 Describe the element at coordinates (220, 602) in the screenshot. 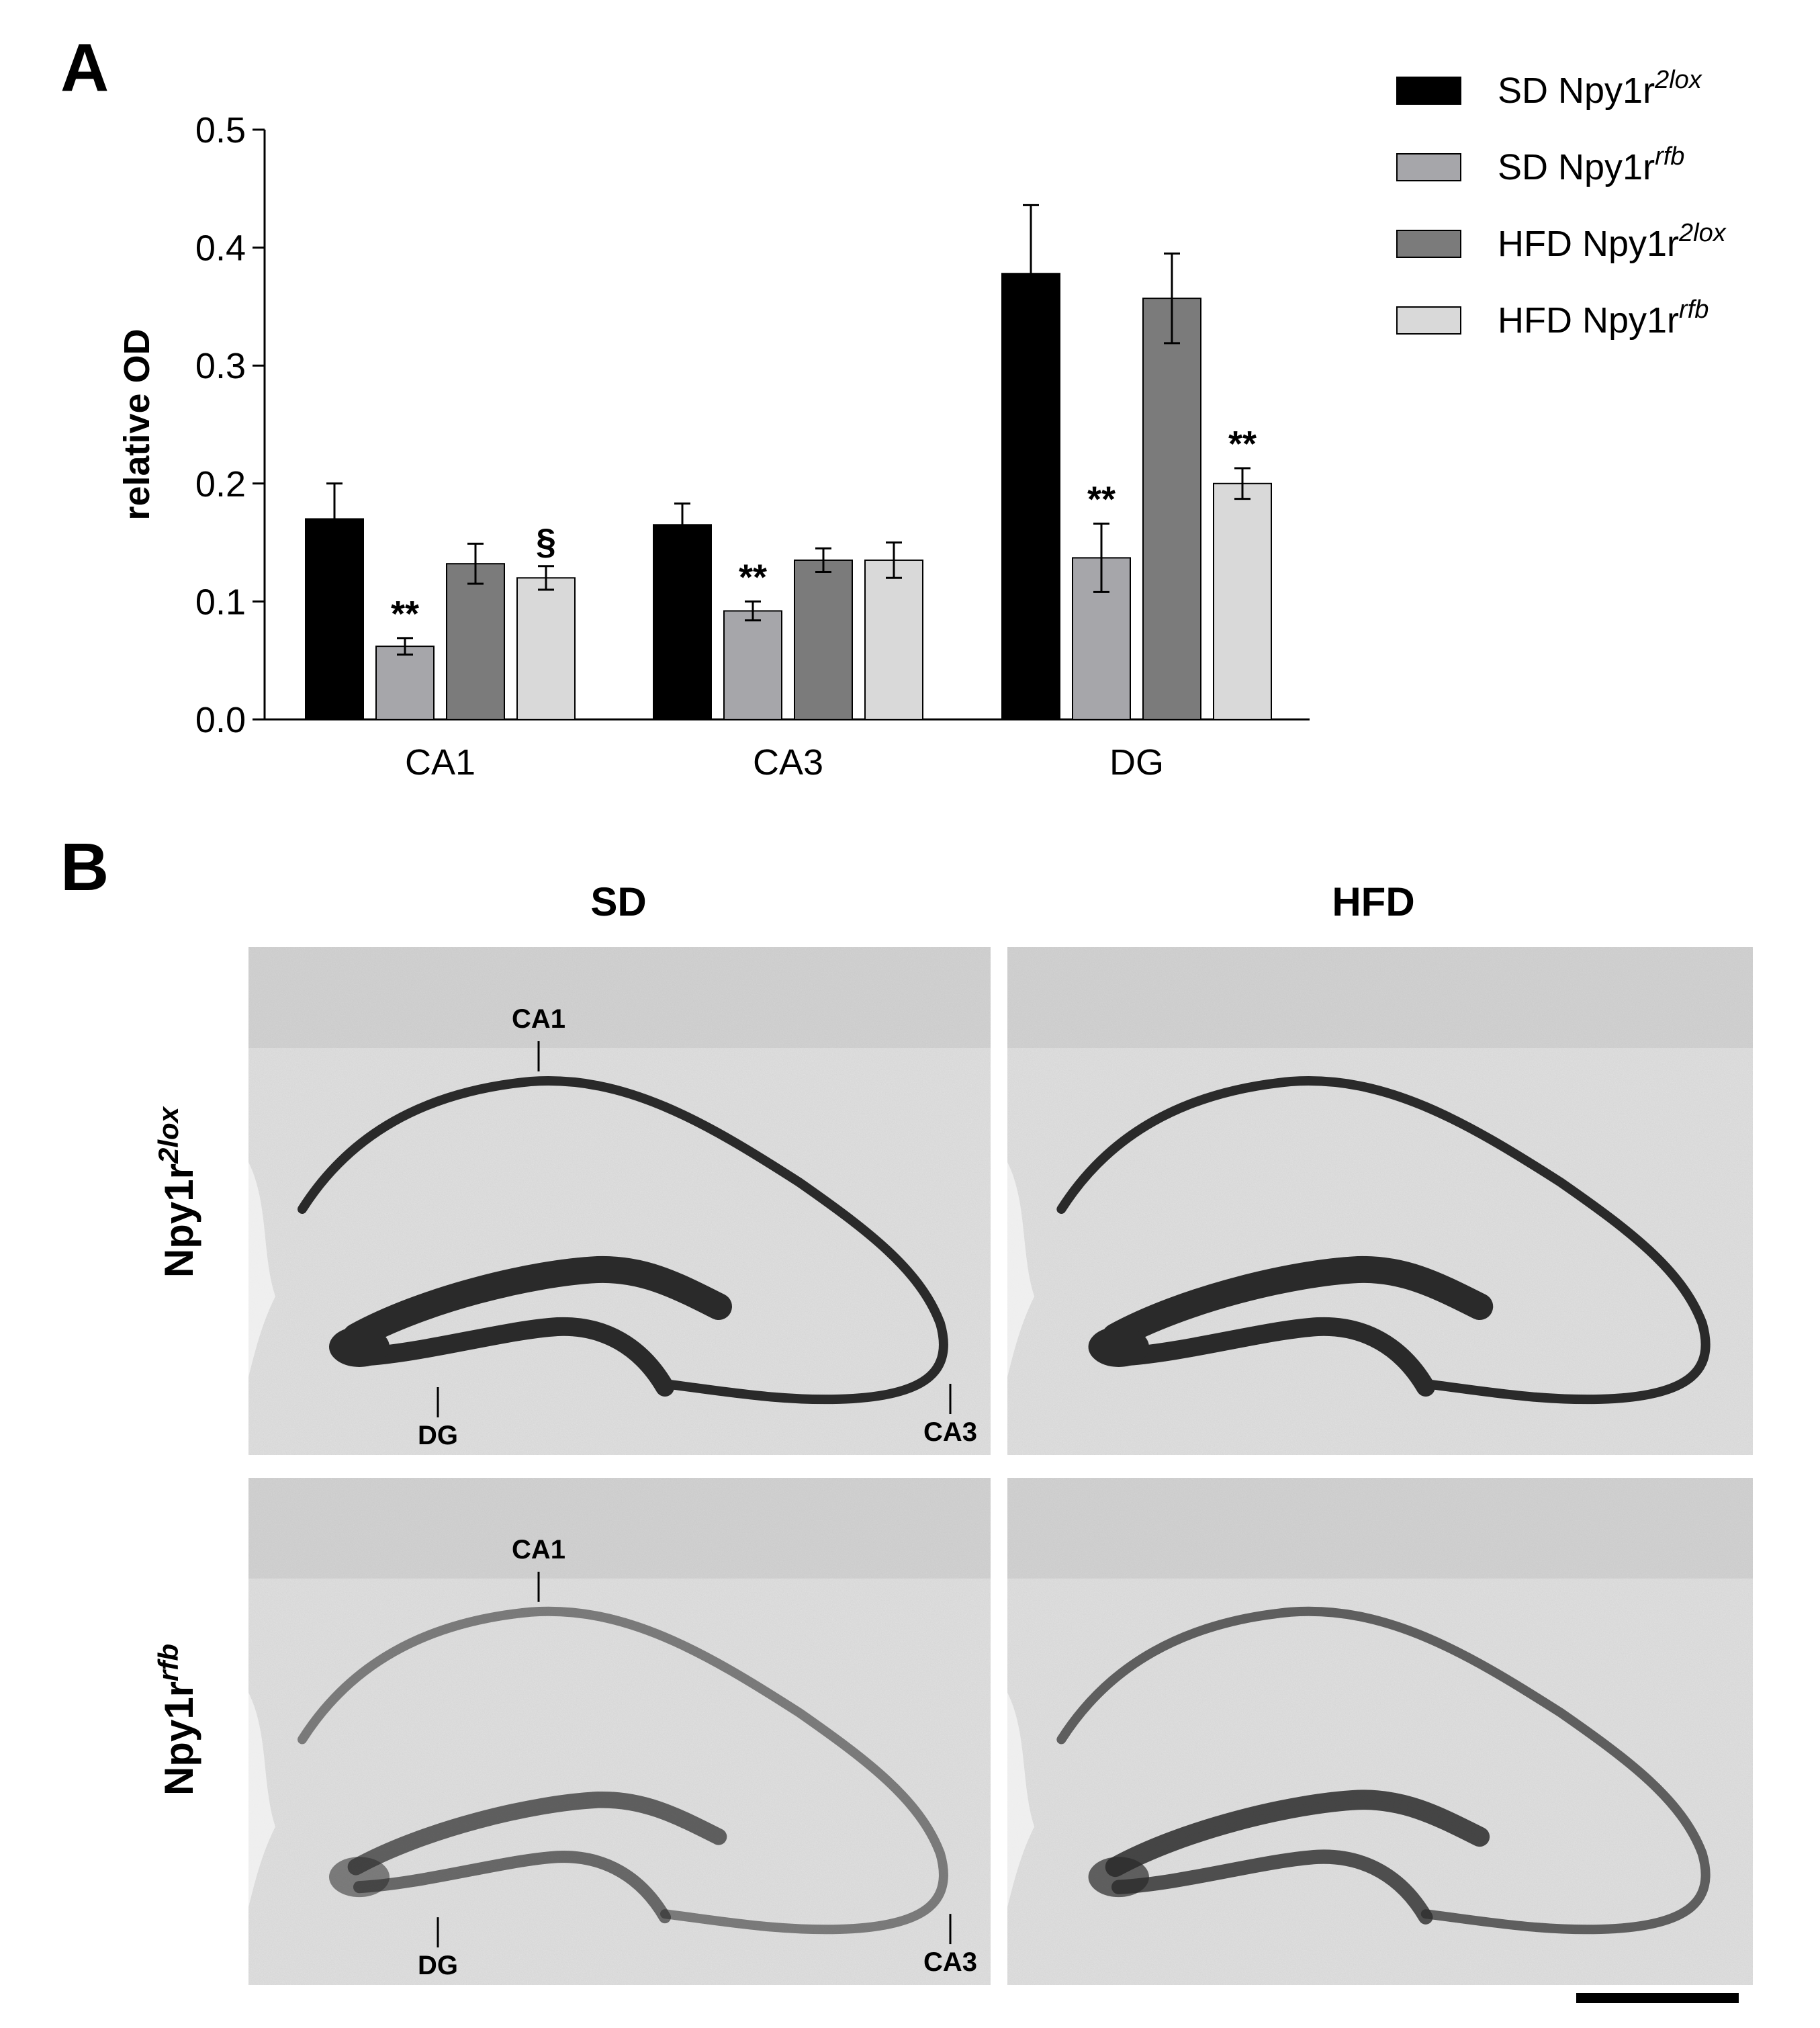

I see `y-tick-label: 0.1` at that location.